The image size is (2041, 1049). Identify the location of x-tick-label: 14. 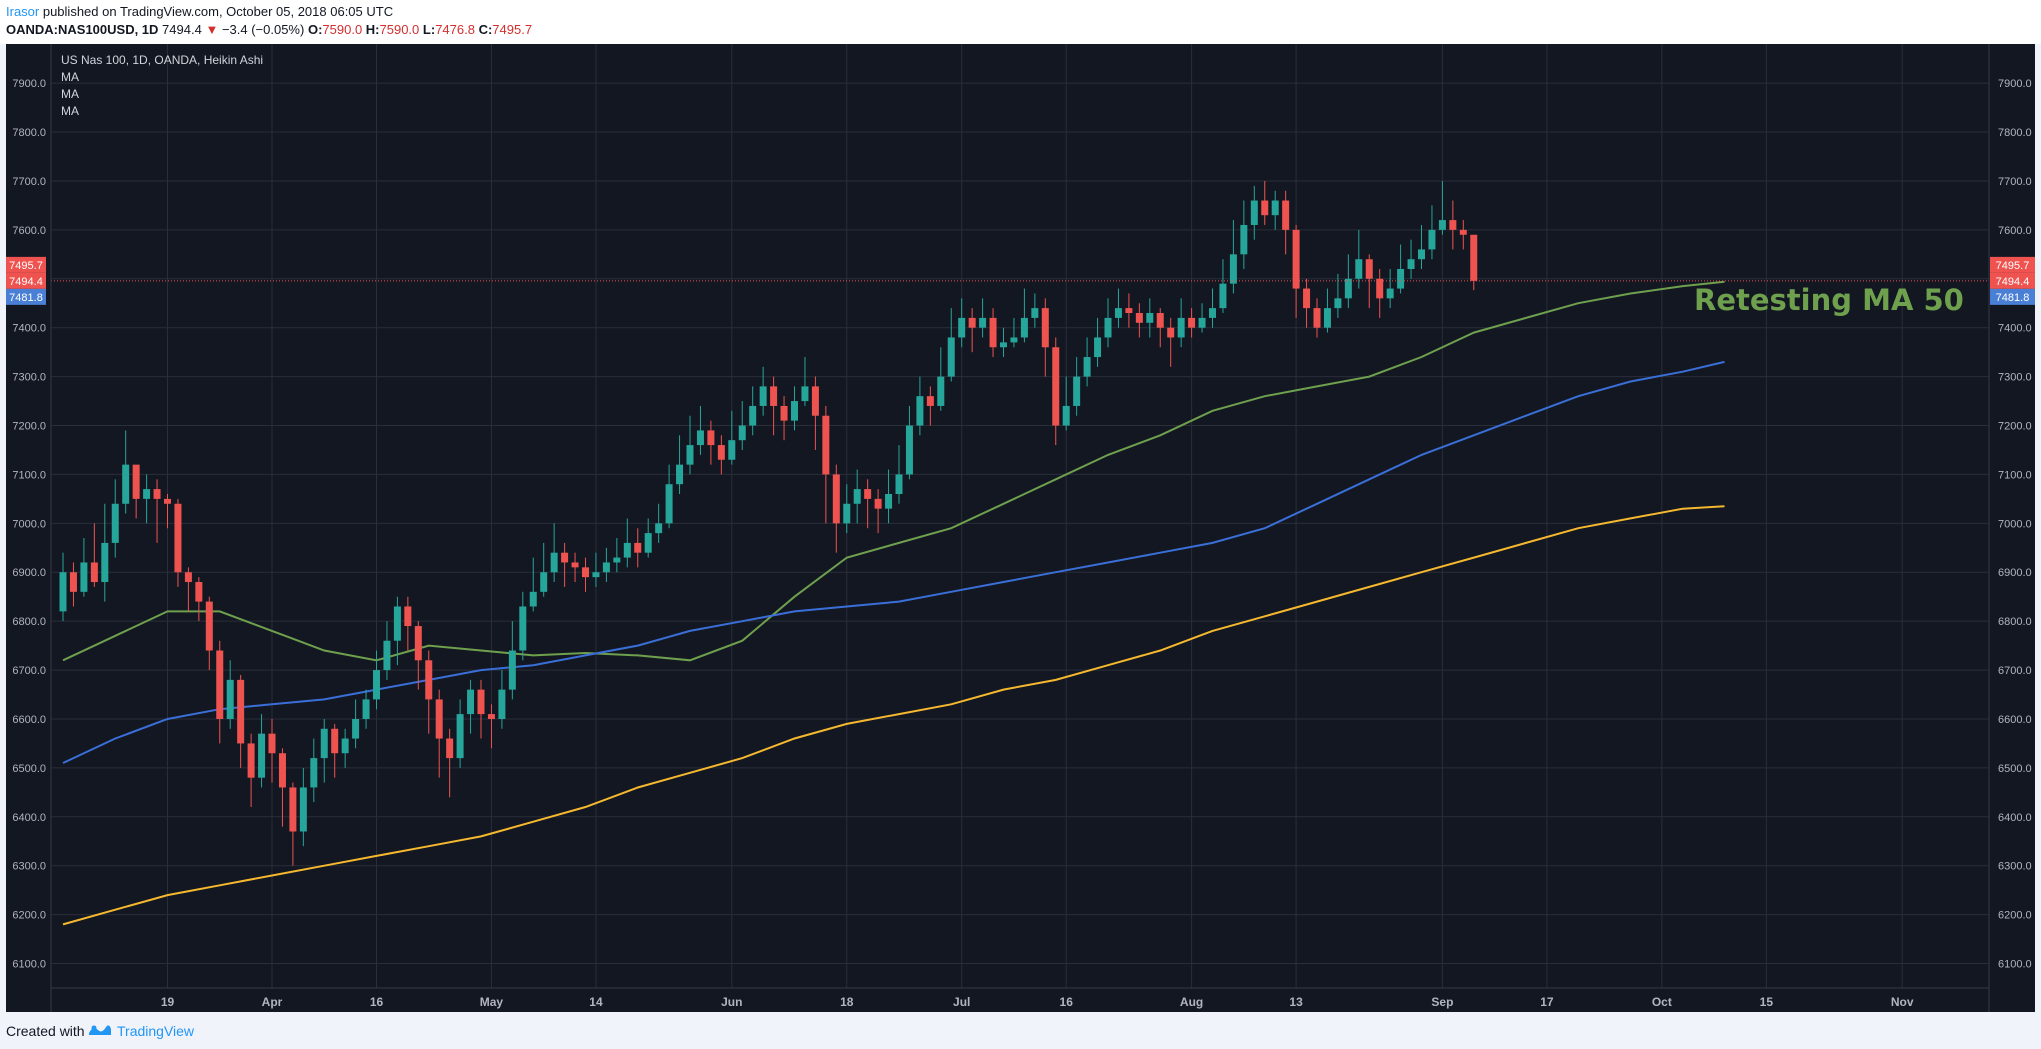
(596, 1002).